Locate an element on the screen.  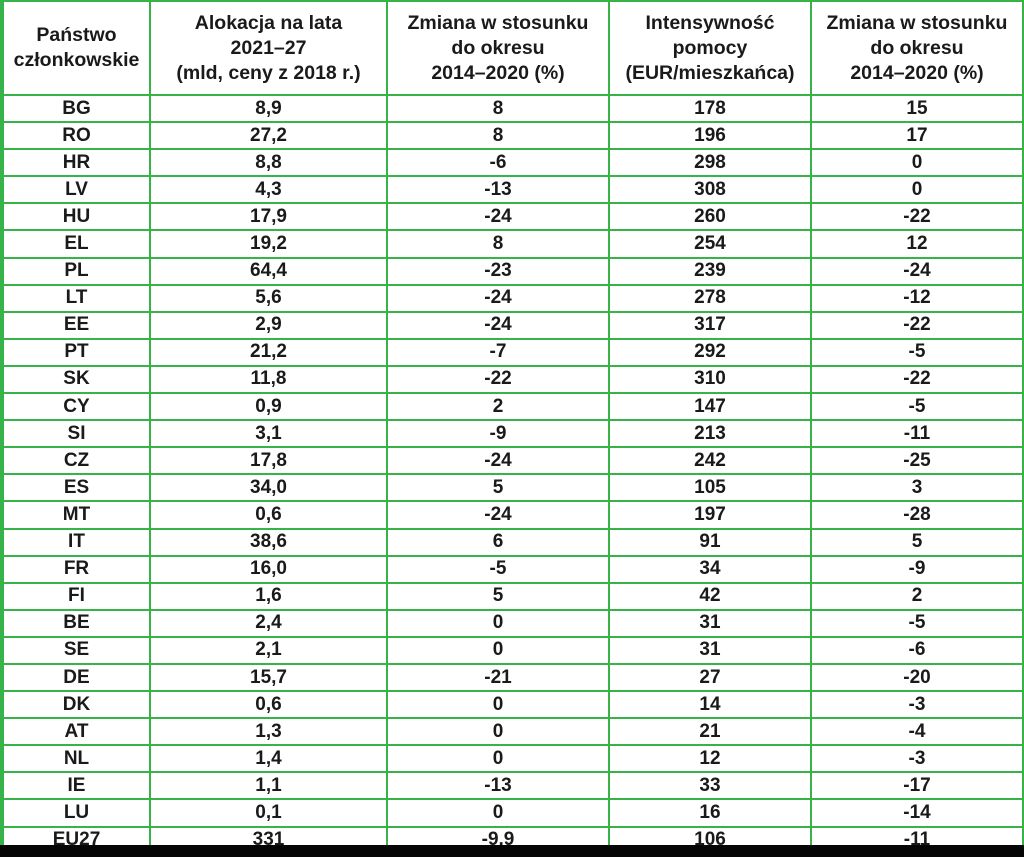
cell-allocation: 17,8 is located at coordinates (268, 461).